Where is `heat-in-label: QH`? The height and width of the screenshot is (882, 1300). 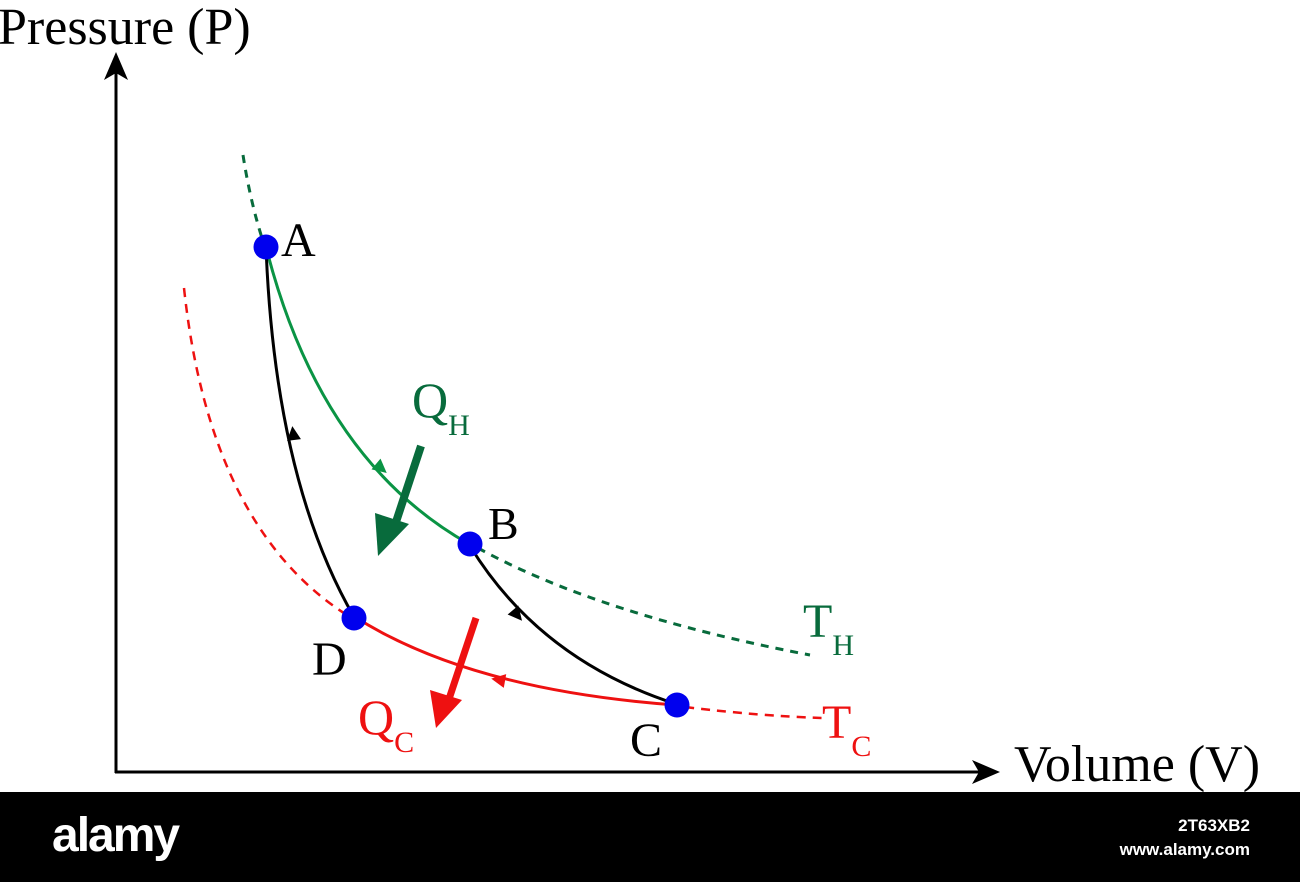 heat-in-label: QH is located at coordinates (441, 407).